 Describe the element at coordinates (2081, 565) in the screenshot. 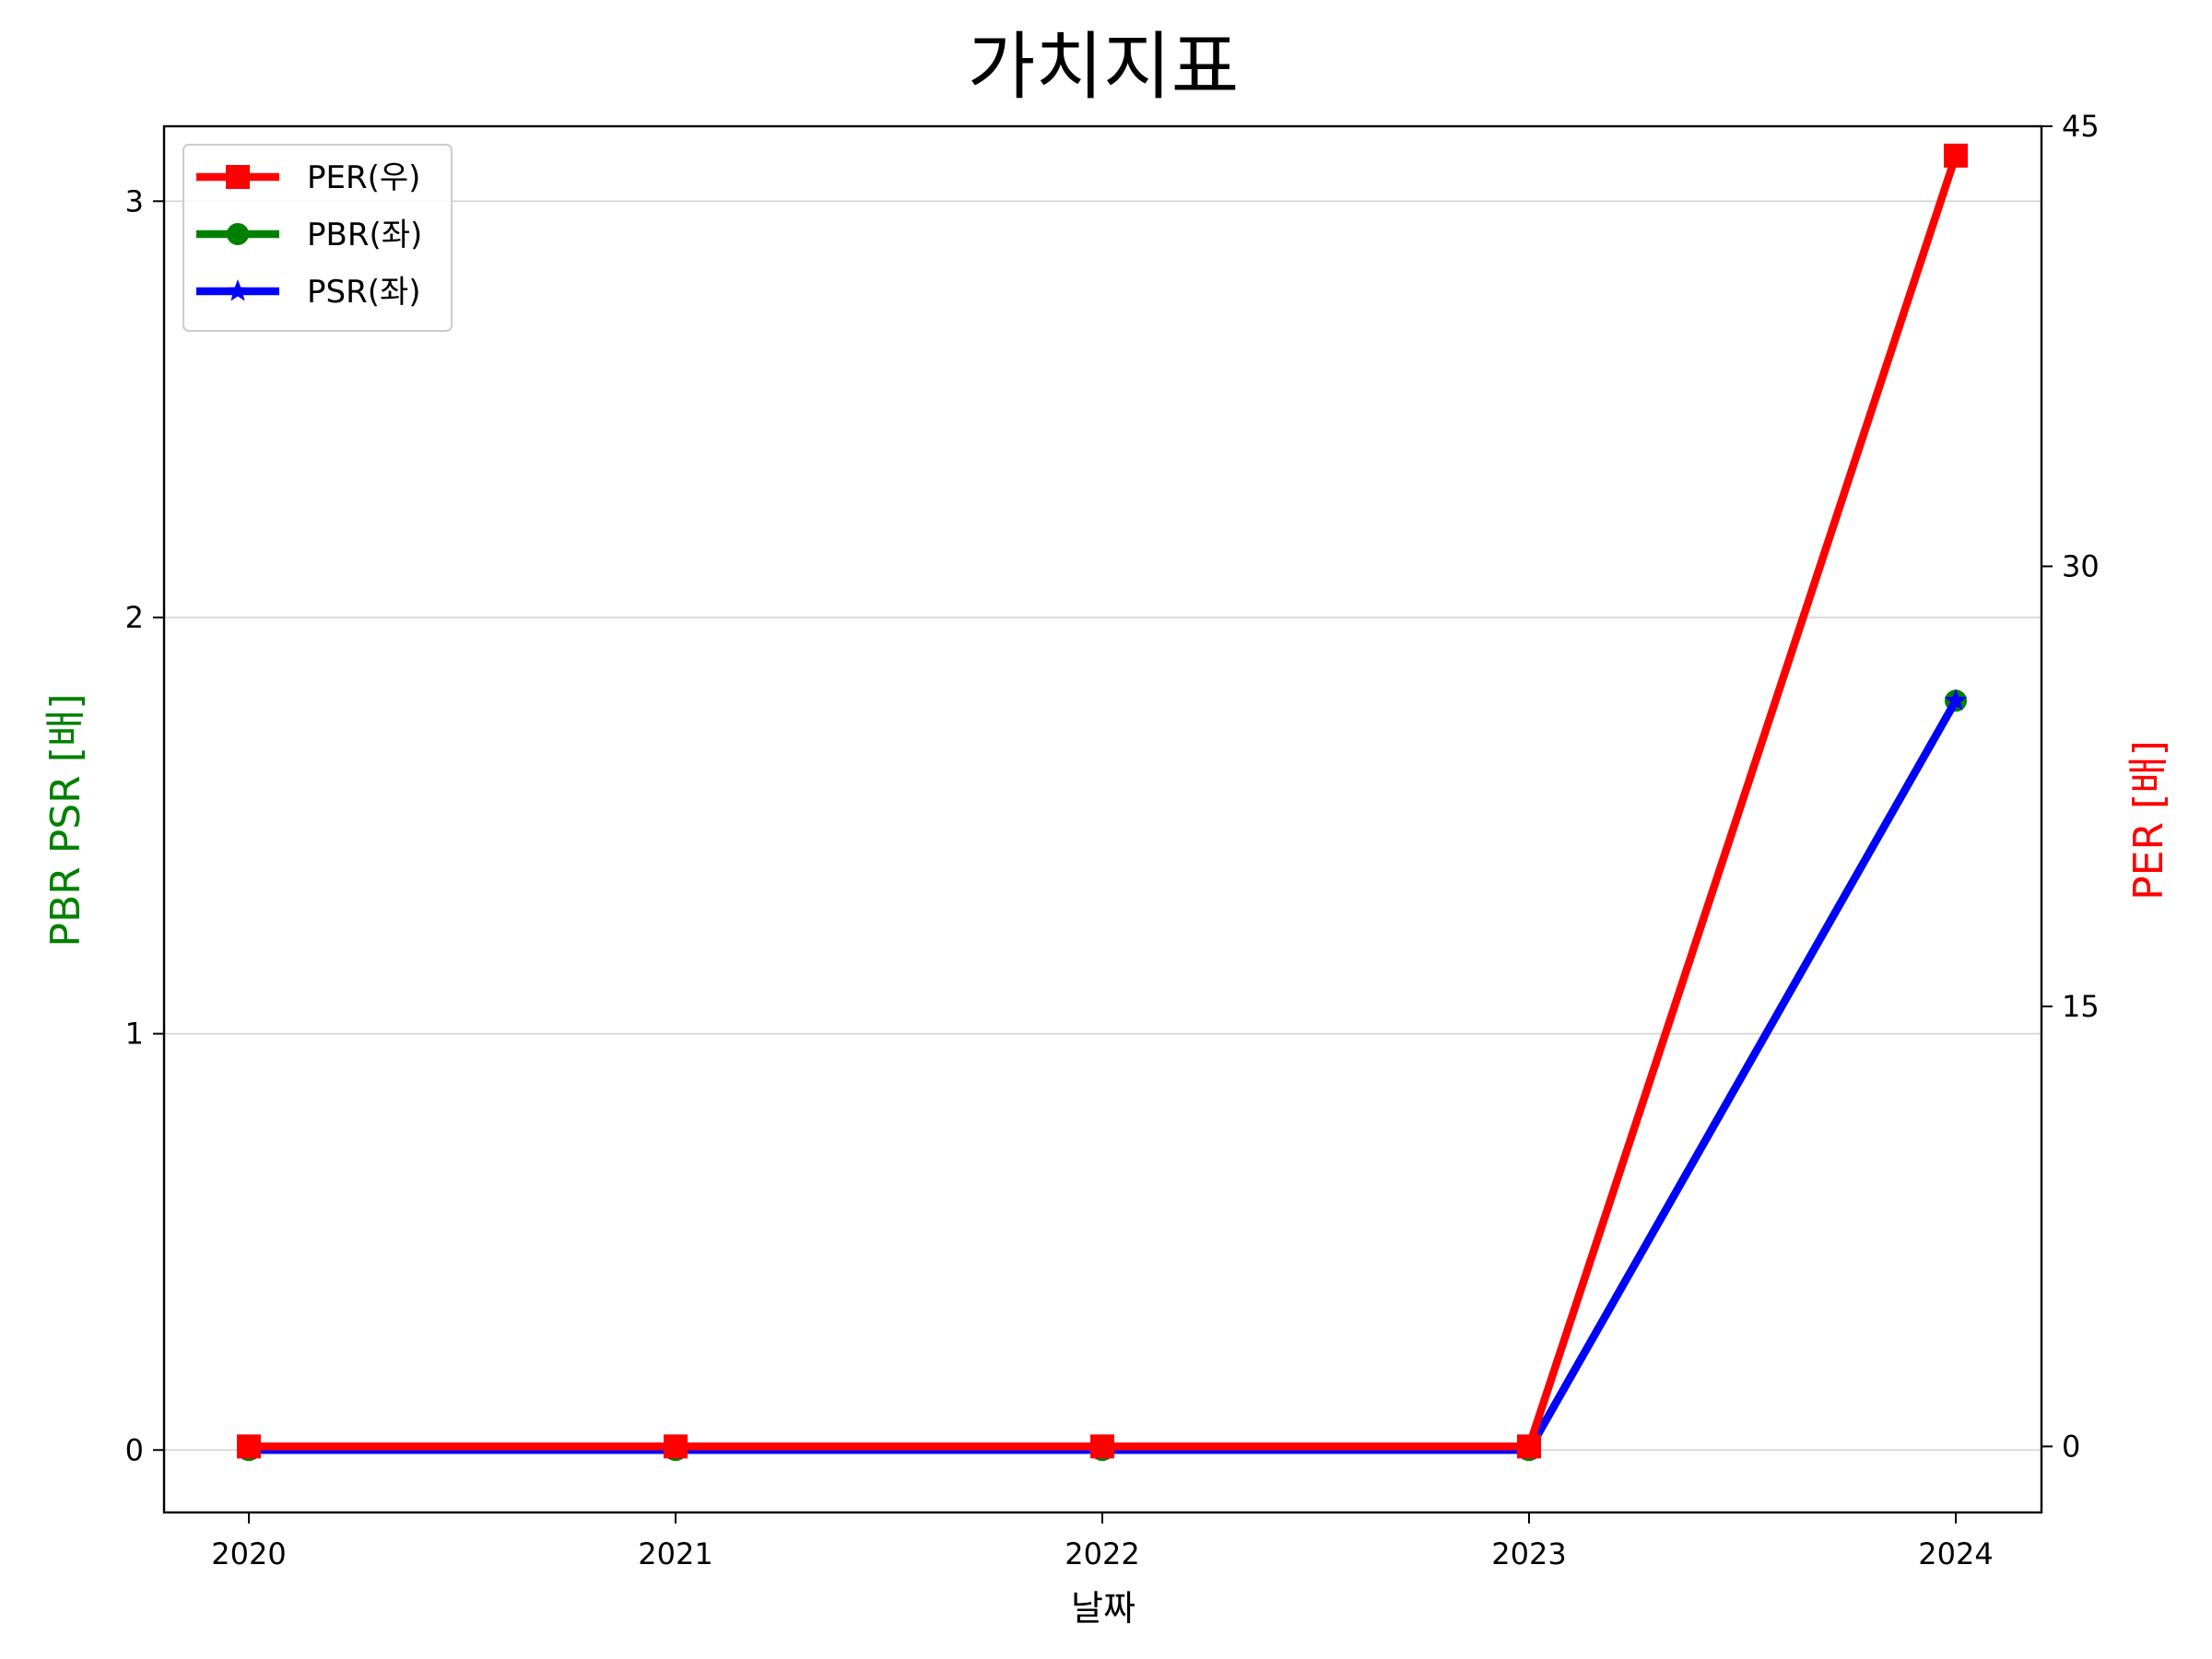

I see `right-y-tick-label: 30` at that location.